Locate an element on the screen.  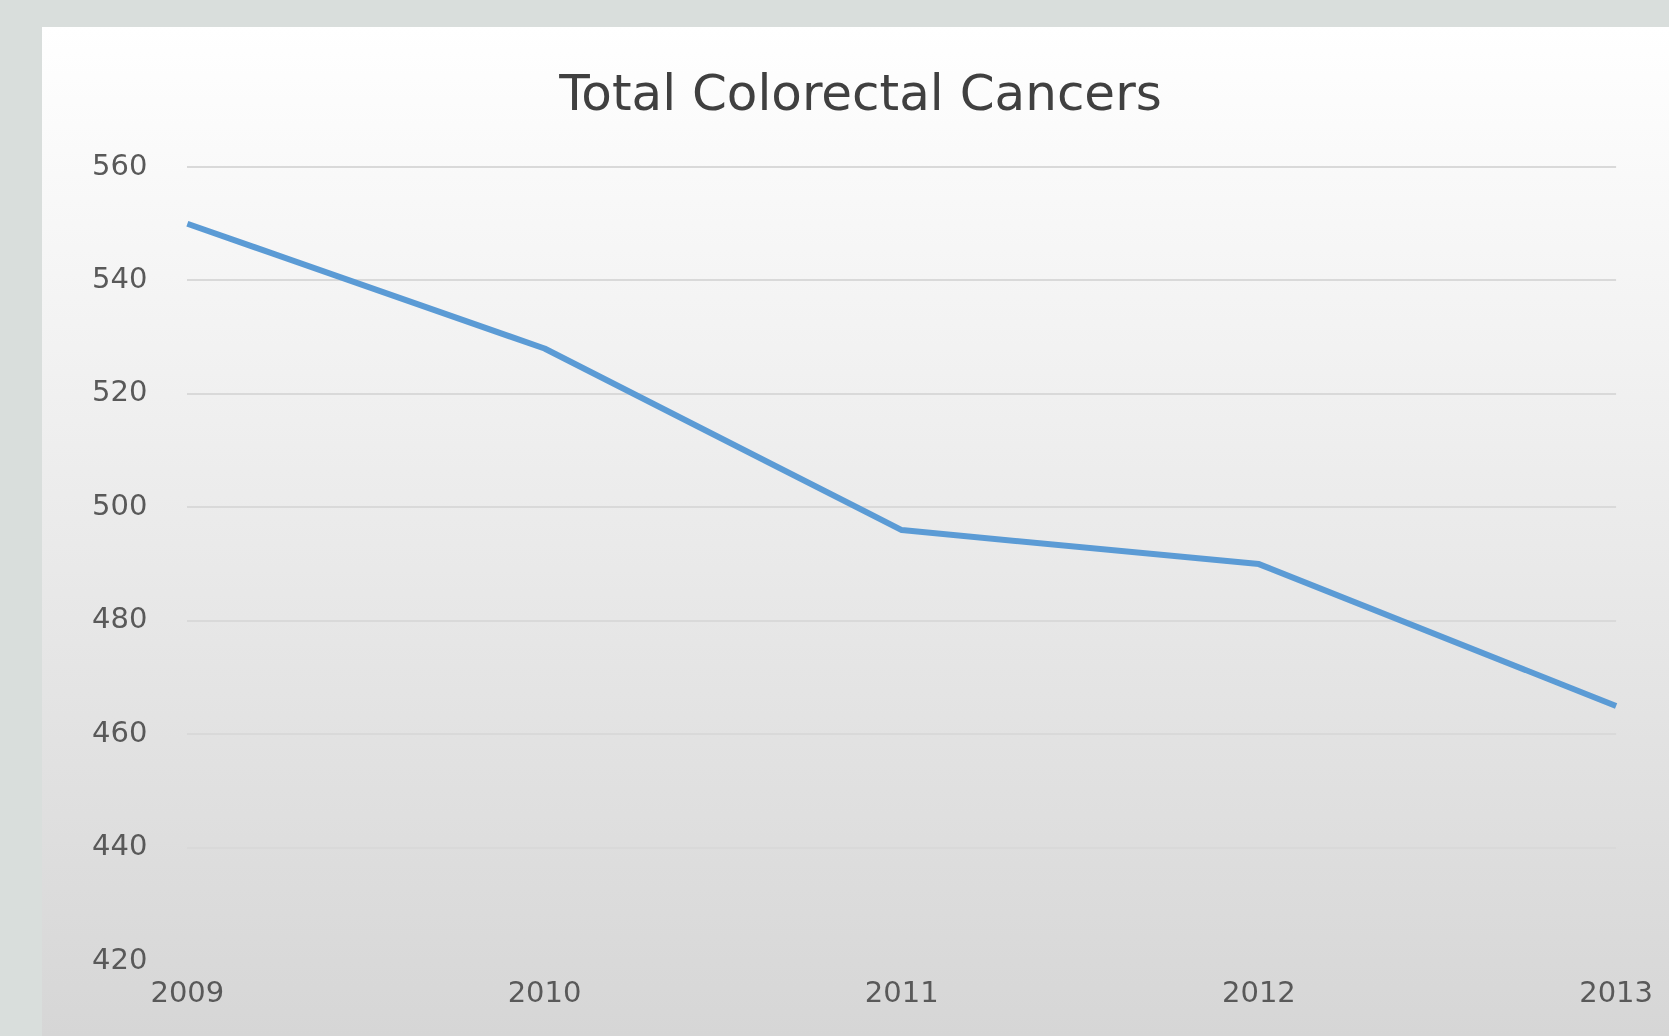
x-tick-label: 2013 is located at coordinates (1616, 992).